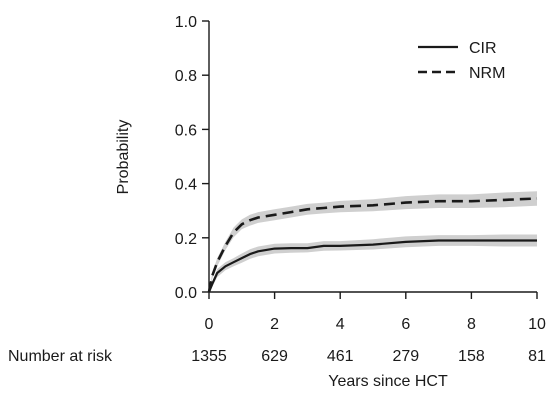 This screenshot has height=393, width=556. What do you see at coordinates (209, 324) in the screenshot?
I see `x-tick-label: 0` at bounding box center [209, 324].